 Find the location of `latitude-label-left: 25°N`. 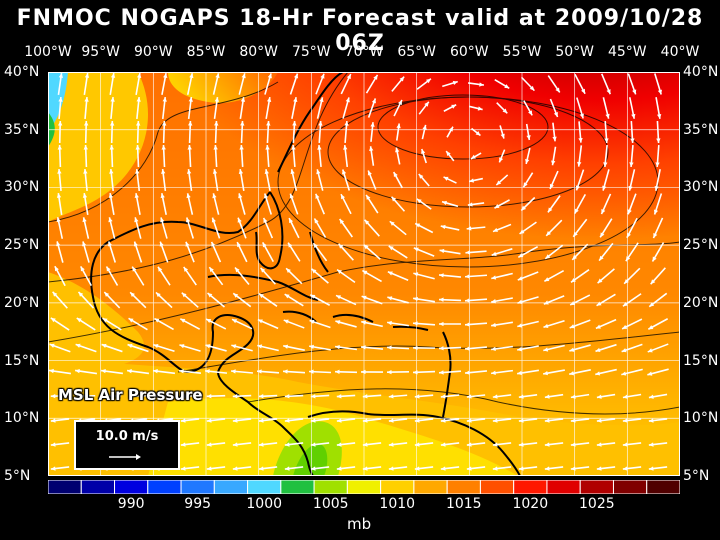

latitude-label-left: 25°N is located at coordinates (22, 245).